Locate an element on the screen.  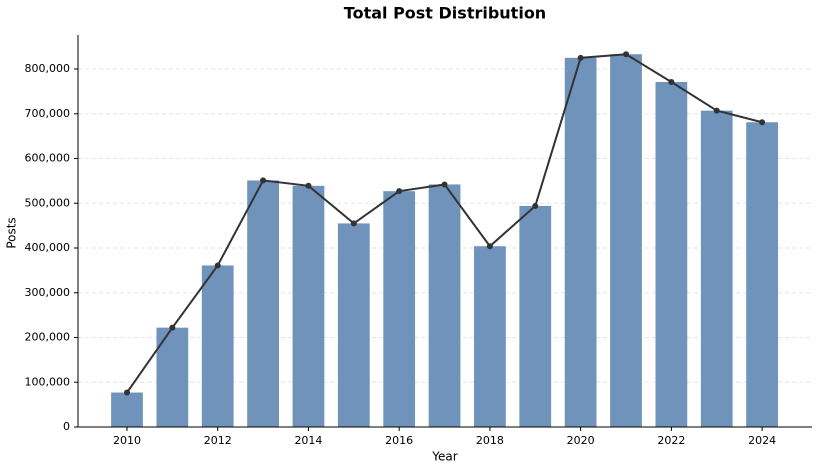
y-tick-label: 600,000 is located at coordinates (48, 158).